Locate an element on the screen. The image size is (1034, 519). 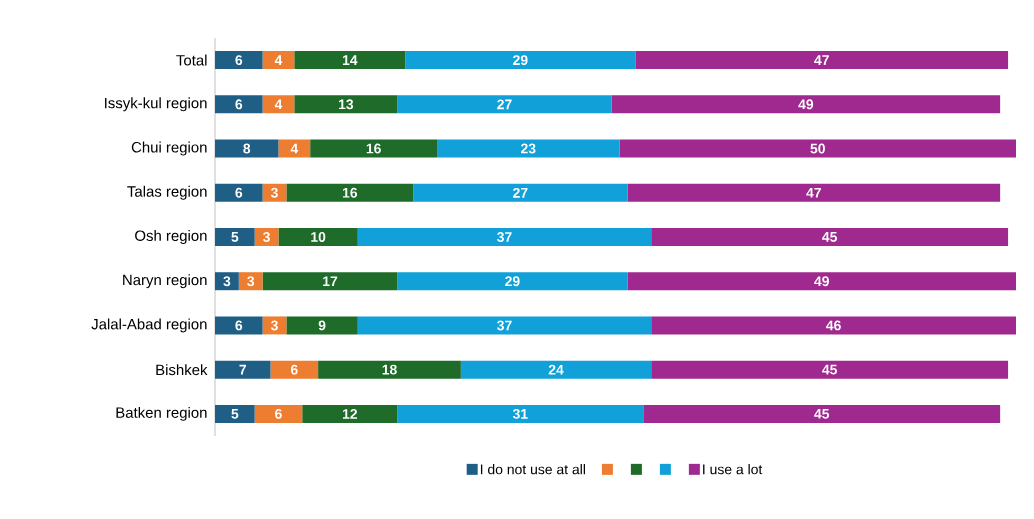
data-label: 46 is located at coordinates (833, 325).